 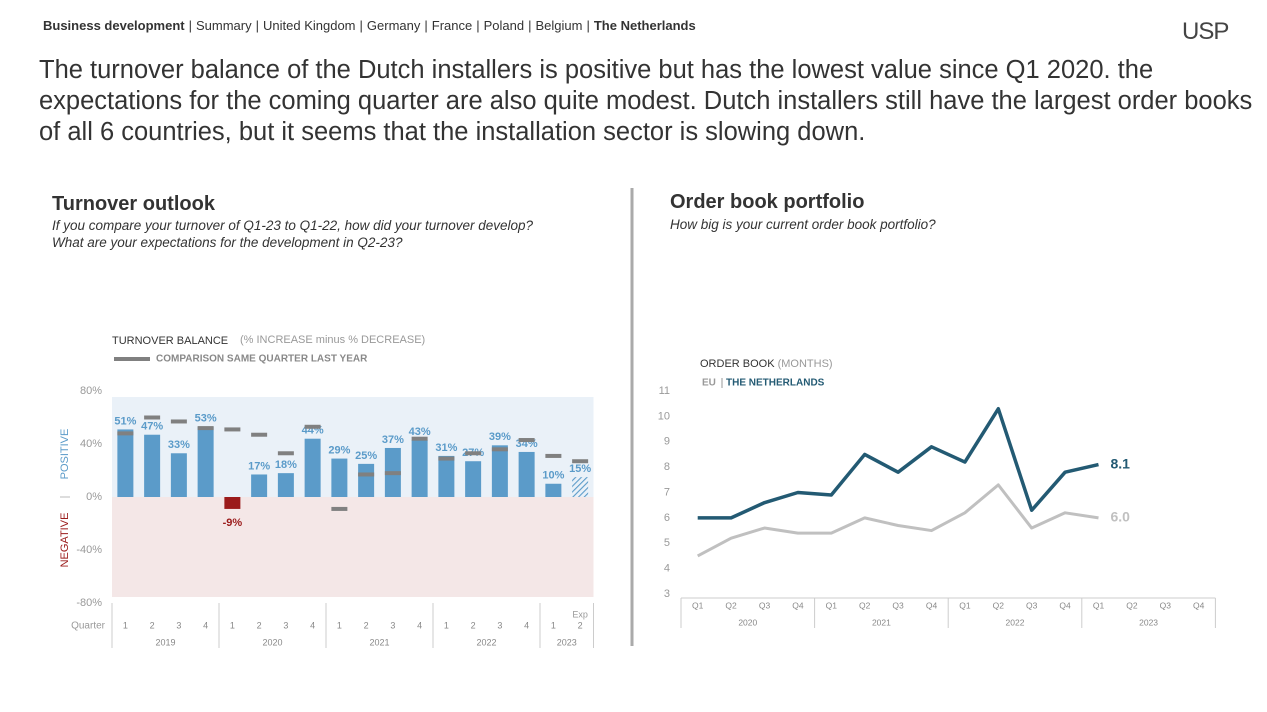 I want to click on end-label: 6.0, so click(x=1121, y=517).